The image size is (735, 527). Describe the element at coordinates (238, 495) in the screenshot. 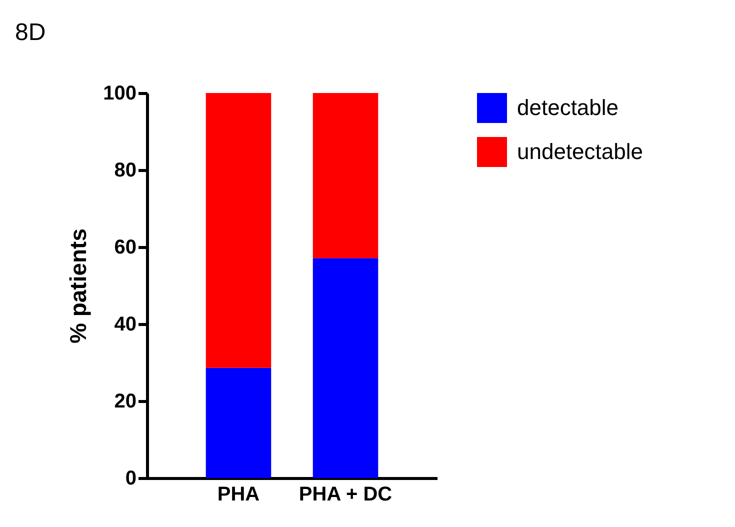

I see `x-tick-label: PHA` at that location.